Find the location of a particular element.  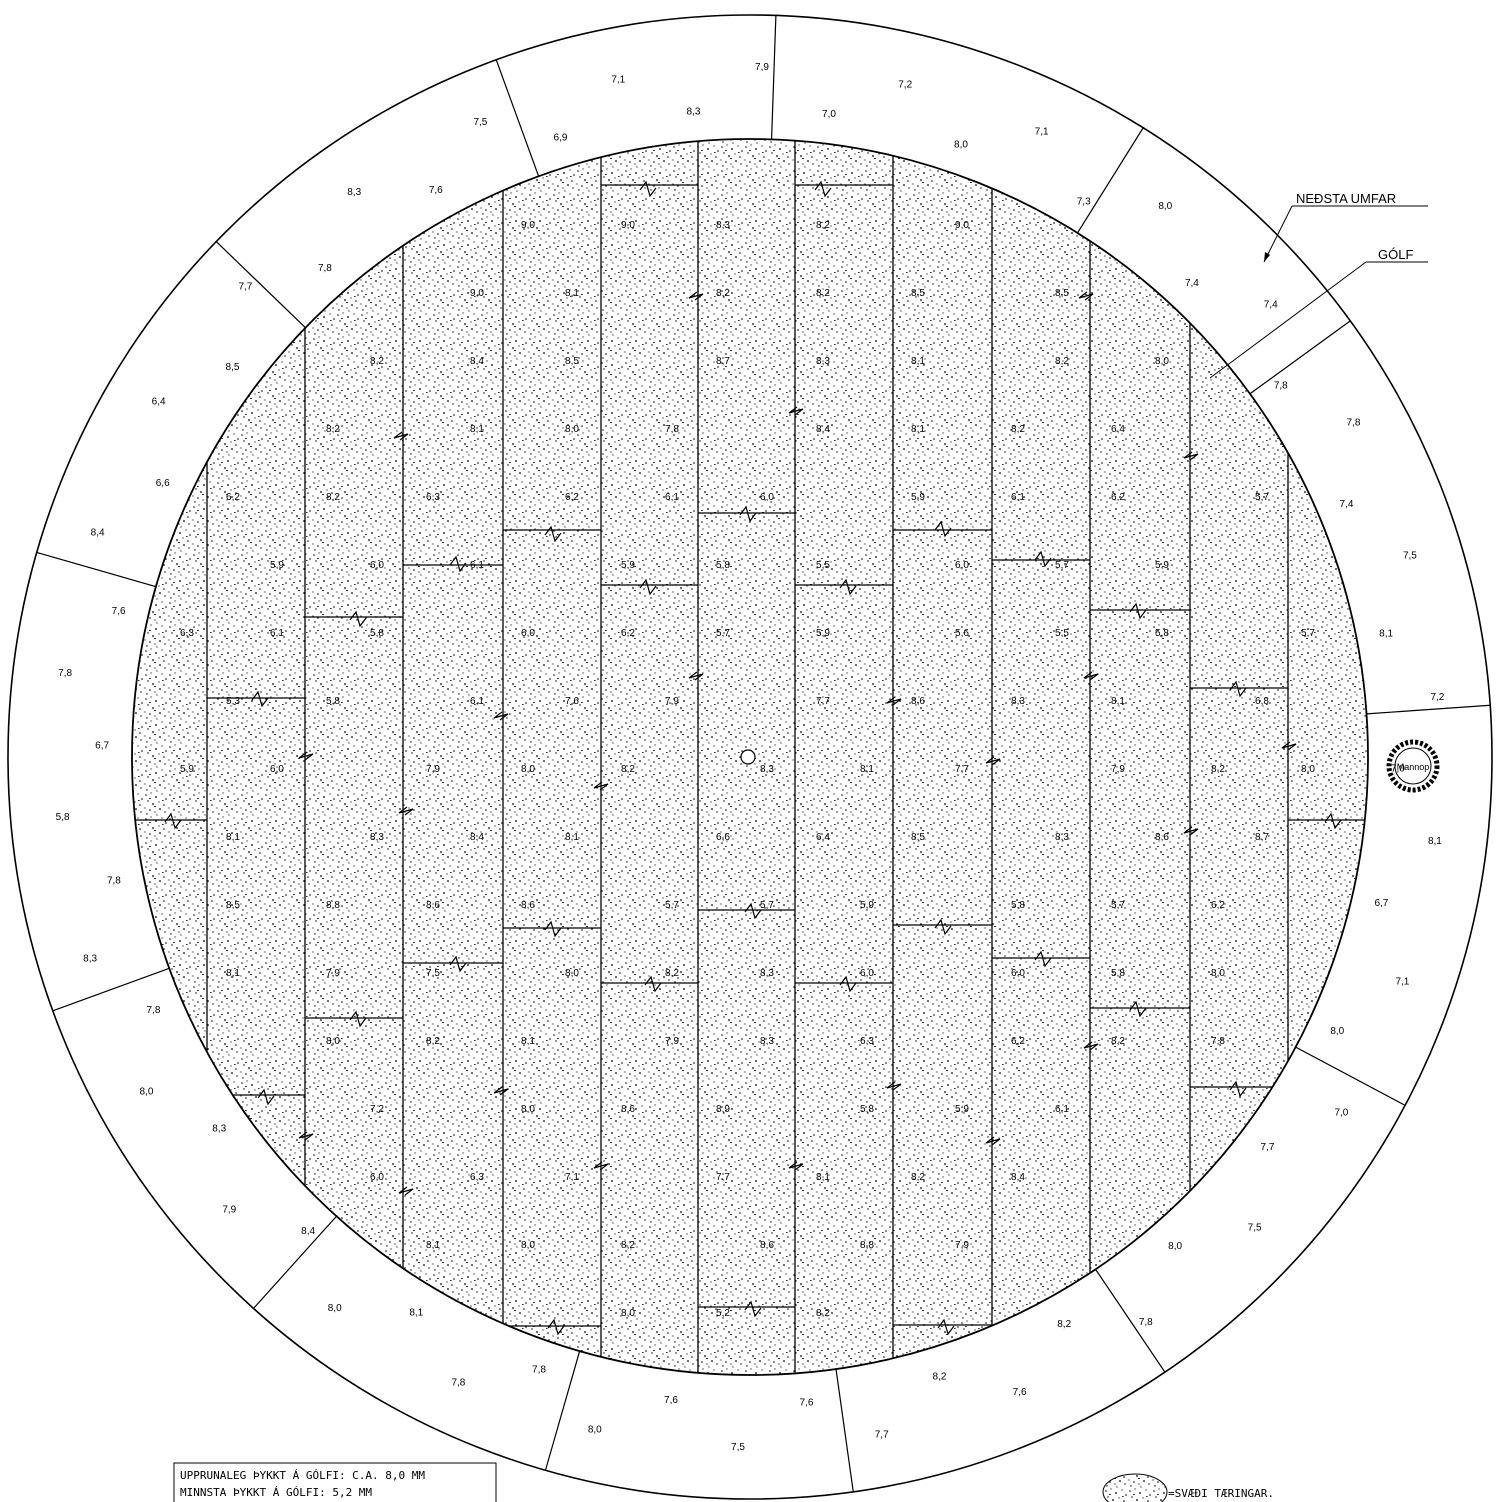

ring-reading: 6,7 is located at coordinates (102, 746).